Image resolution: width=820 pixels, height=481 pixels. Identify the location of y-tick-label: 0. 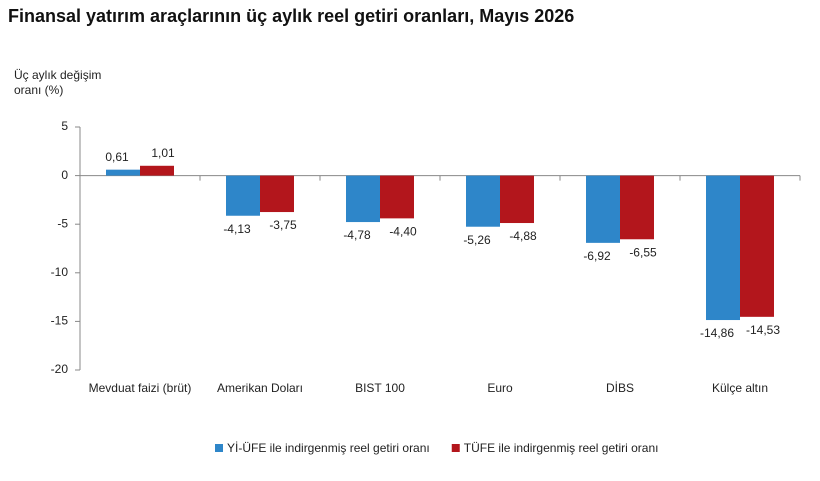
(64, 175).